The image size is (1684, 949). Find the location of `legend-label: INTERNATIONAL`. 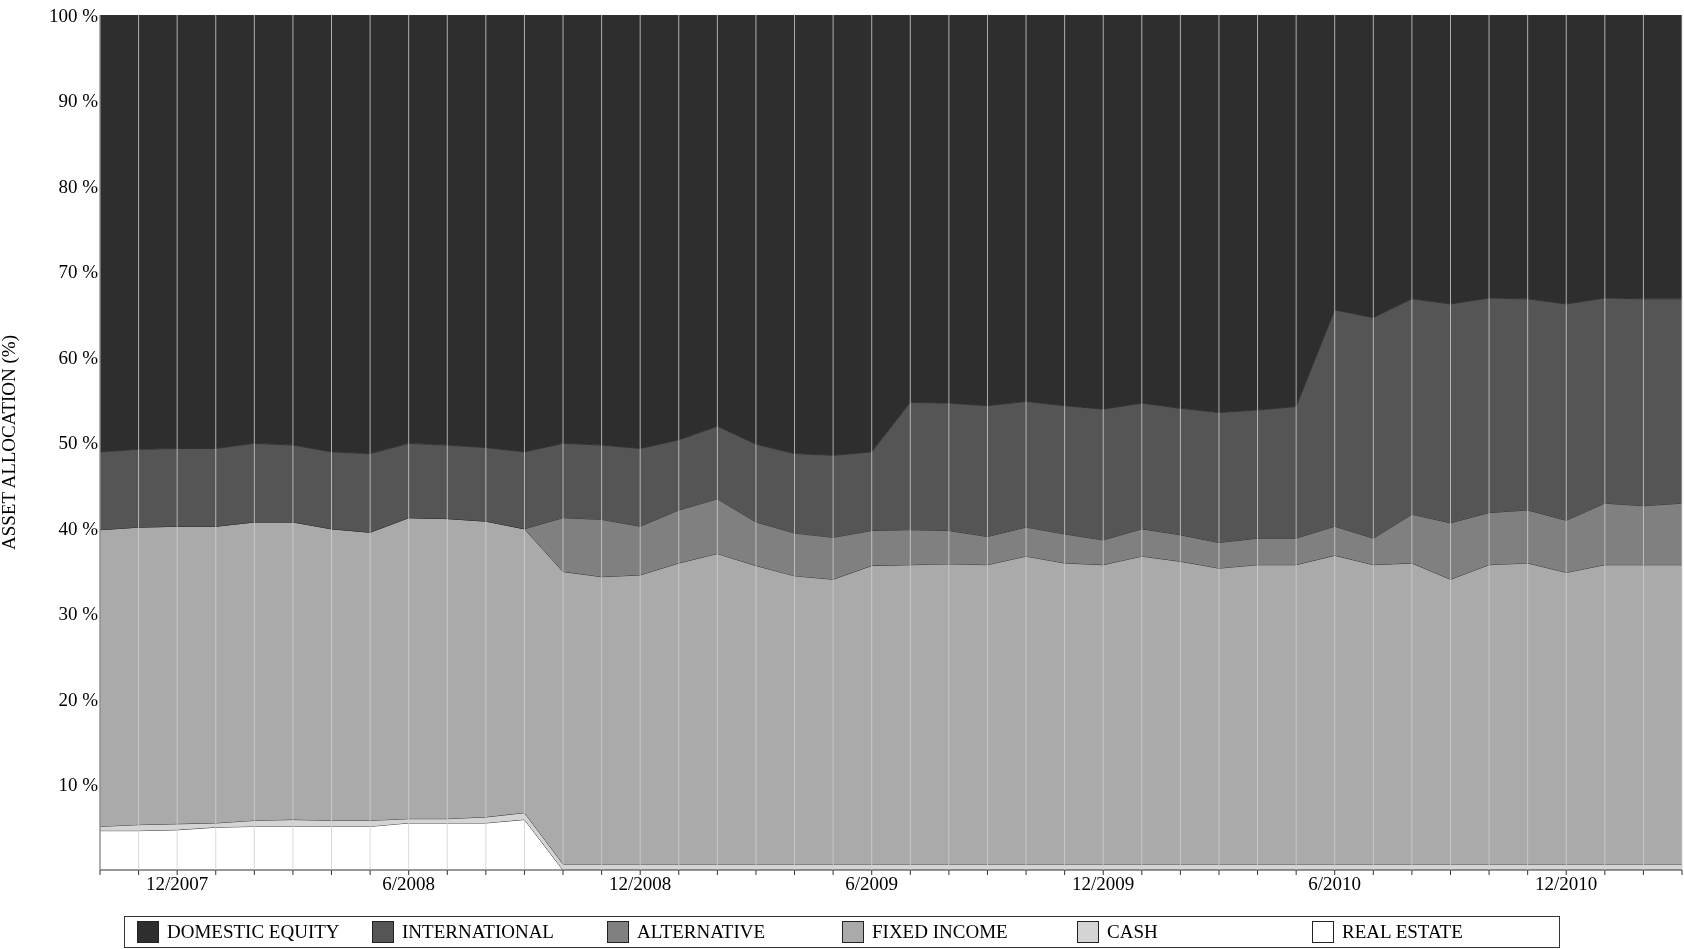

legend-label: INTERNATIONAL is located at coordinates (478, 932).